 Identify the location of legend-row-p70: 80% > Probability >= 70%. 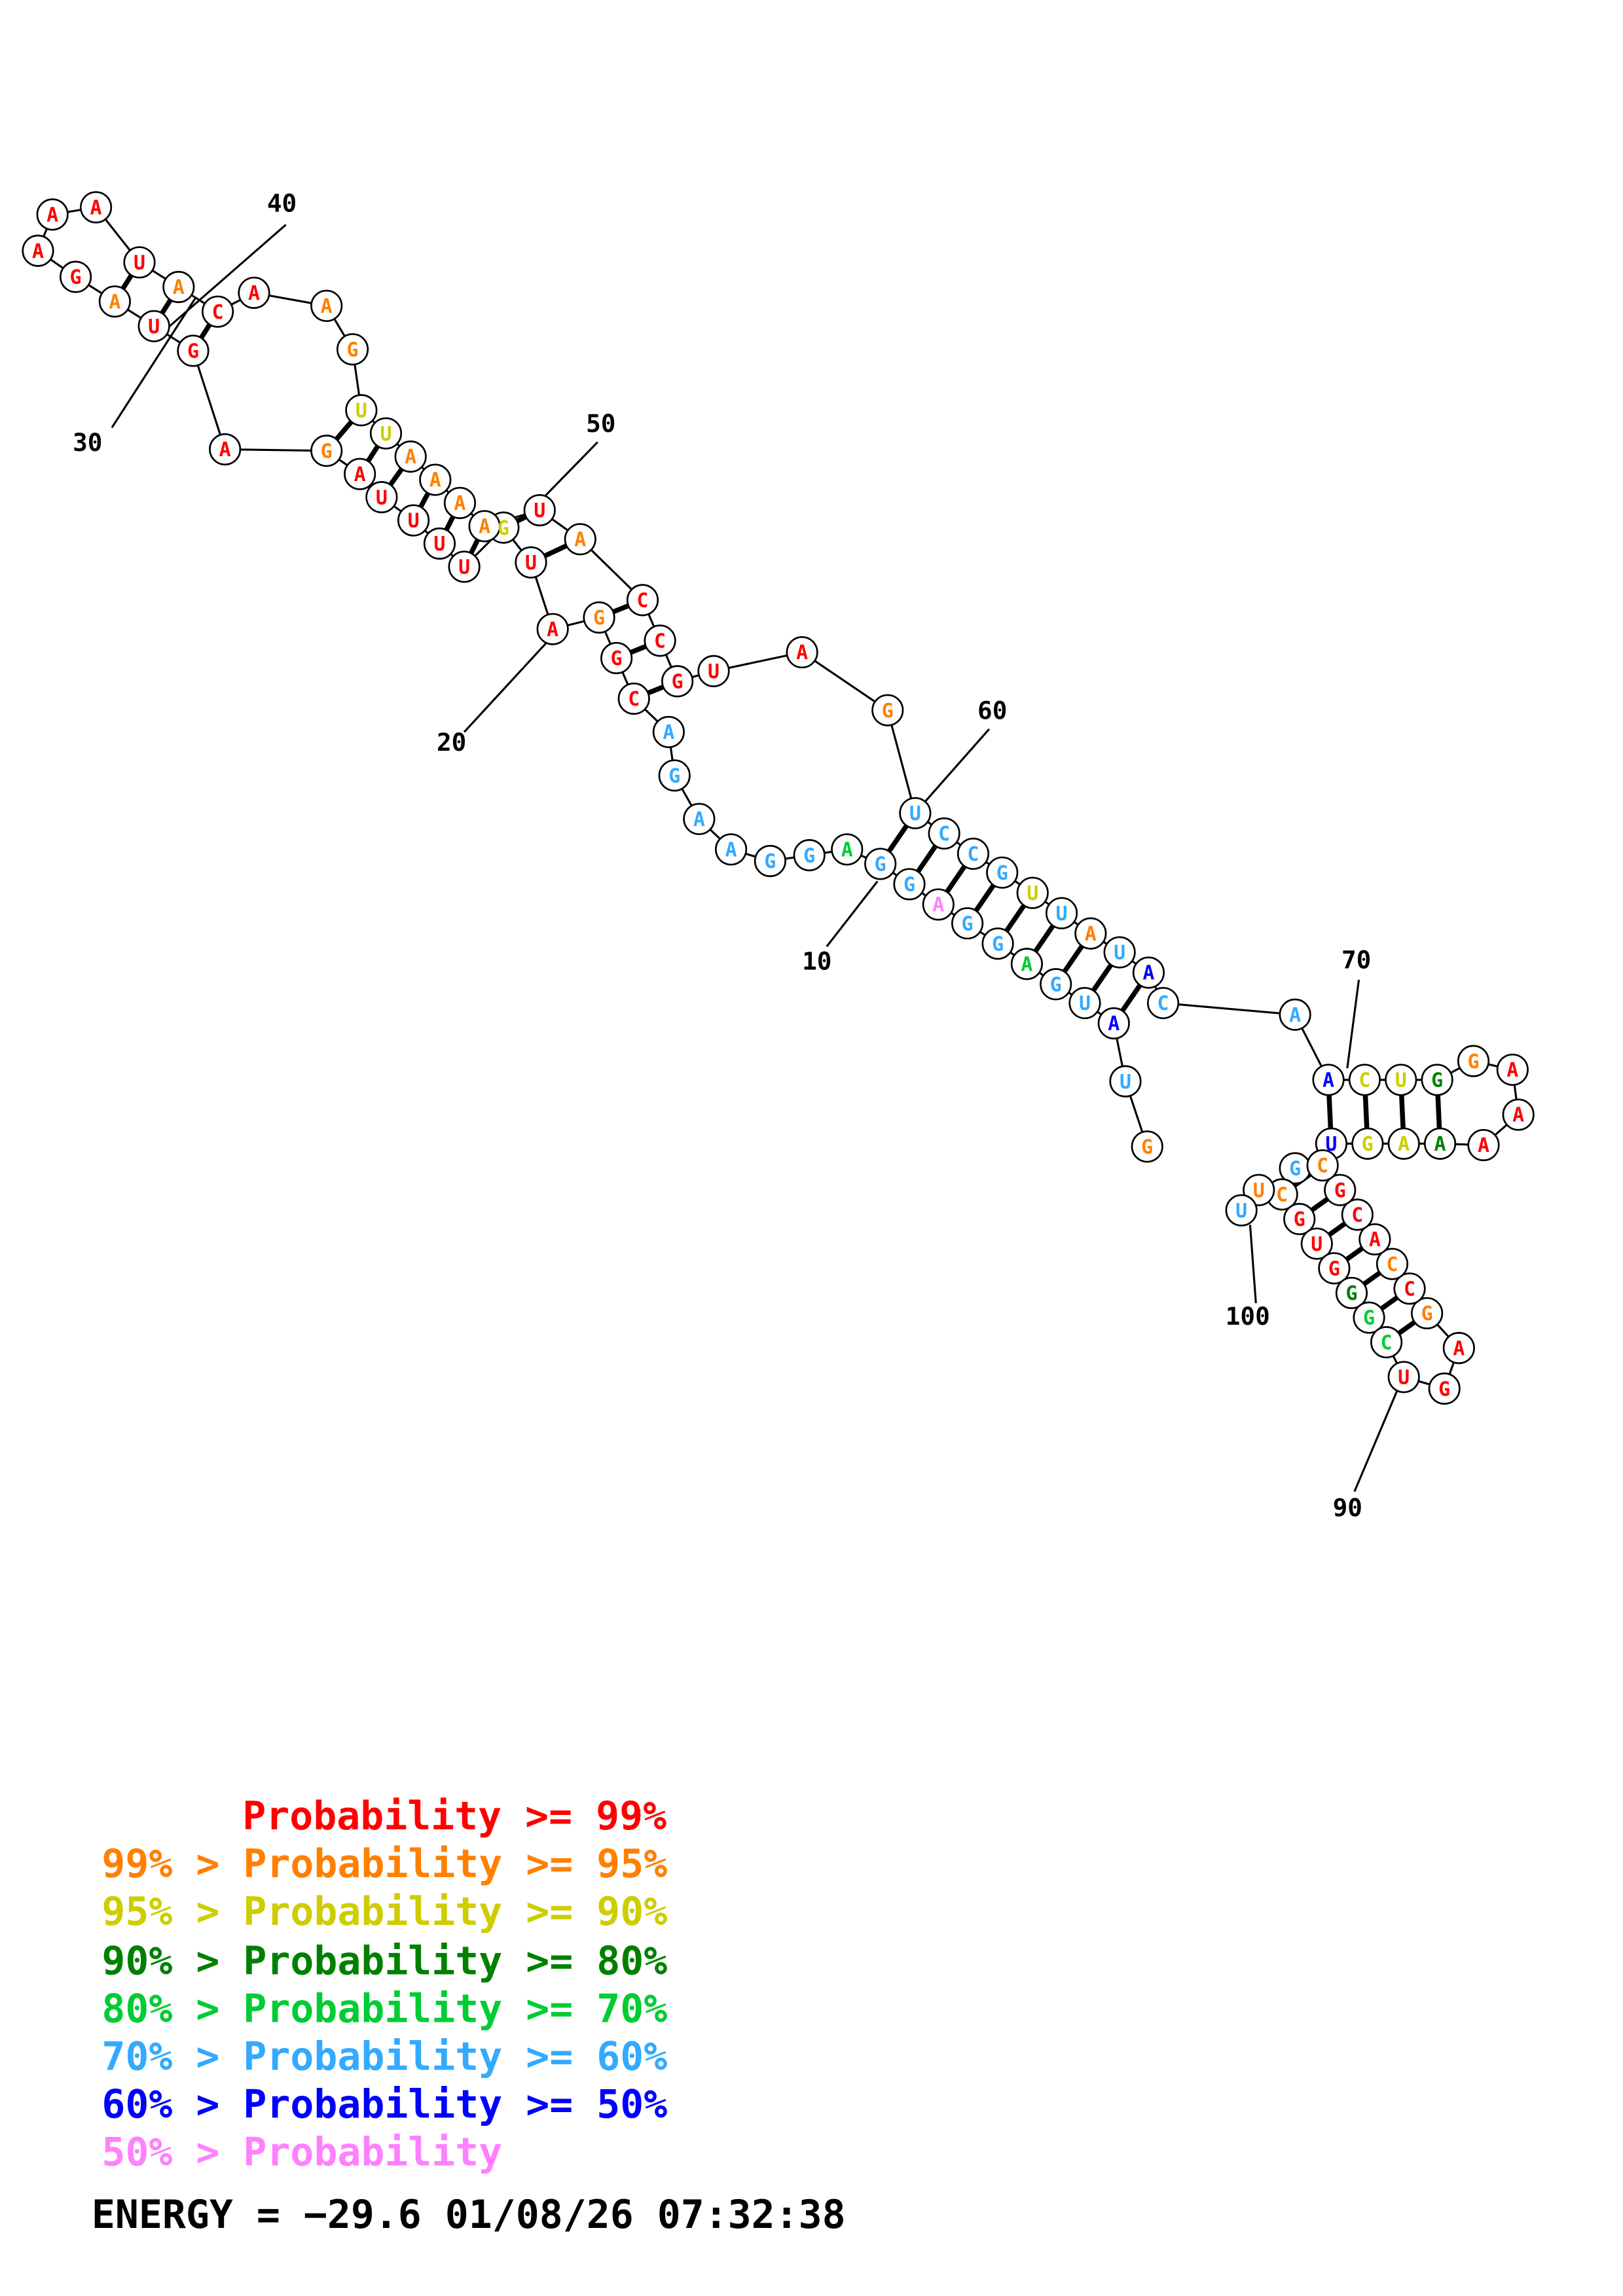
(384, 2009).